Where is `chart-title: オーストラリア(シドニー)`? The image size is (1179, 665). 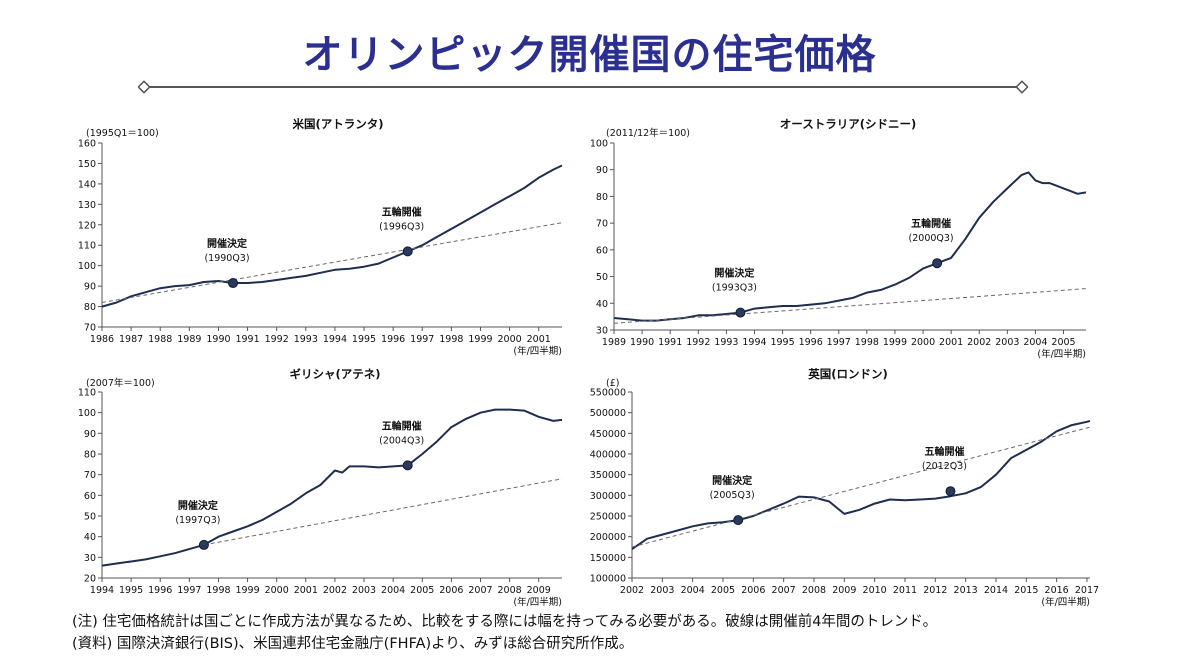
chart-title: オーストラリア(シドニー) is located at coordinates (848, 124).